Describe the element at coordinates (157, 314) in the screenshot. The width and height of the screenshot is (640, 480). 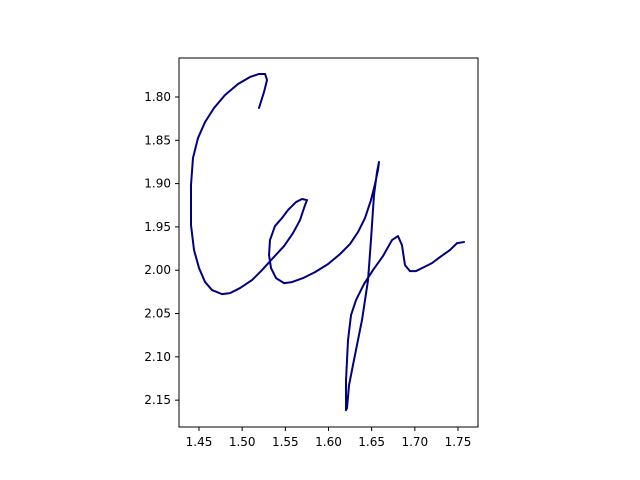
I see `y-tick-label: 2.05` at that location.